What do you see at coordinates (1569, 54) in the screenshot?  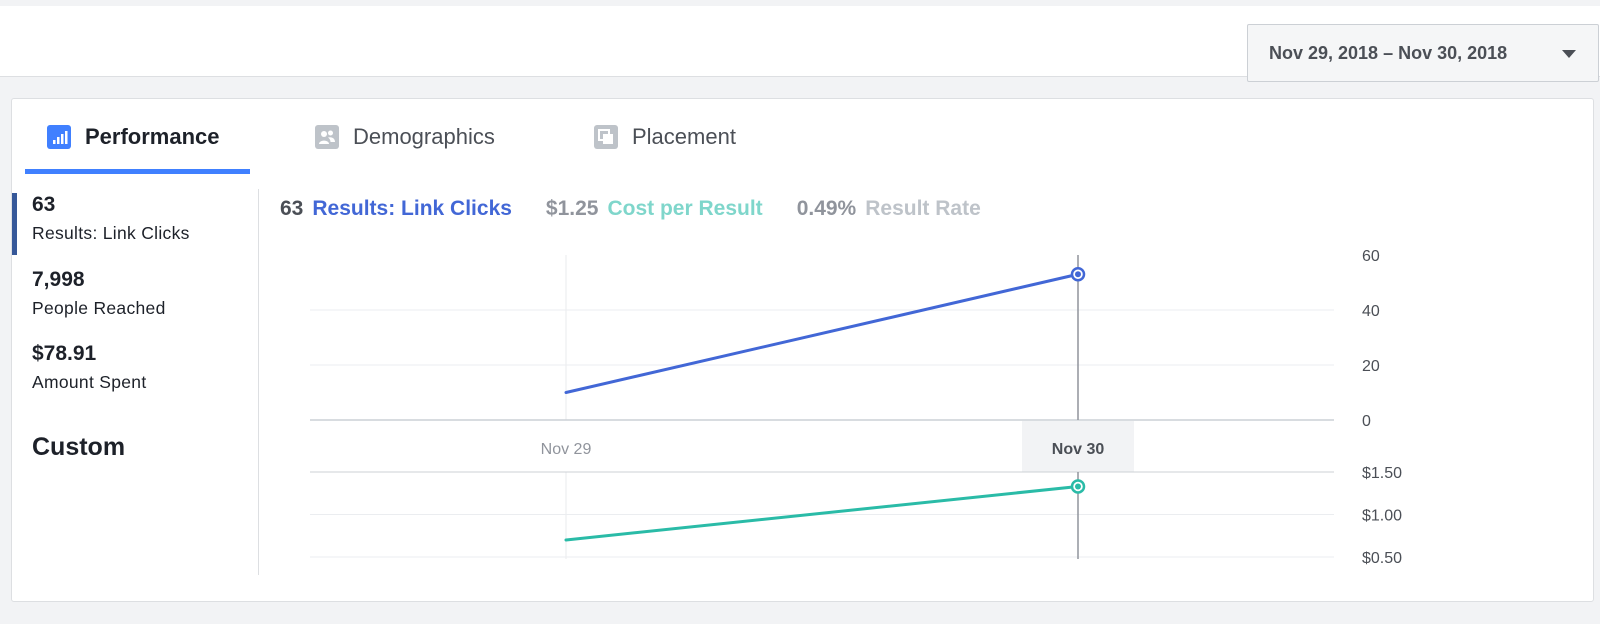 I see `caret-down-icon` at bounding box center [1569, 54].